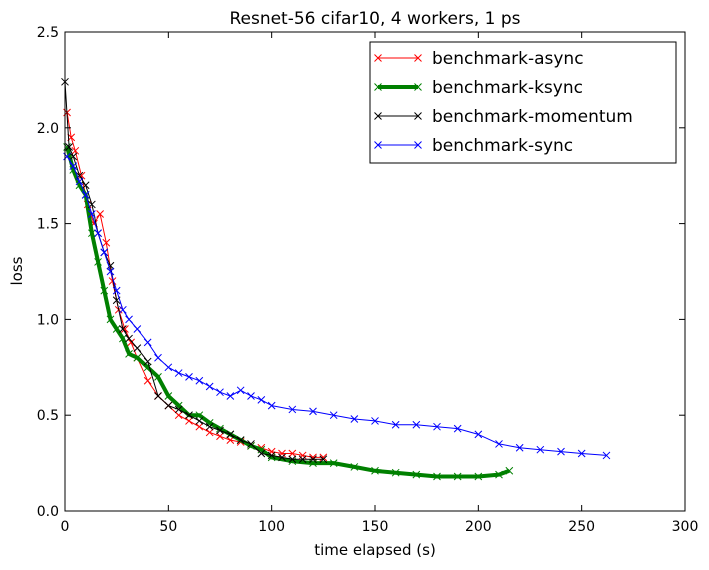 This screenshot has height=570, width=709. I want to click on legend-item: benchmark-sync, so click(473, 146).